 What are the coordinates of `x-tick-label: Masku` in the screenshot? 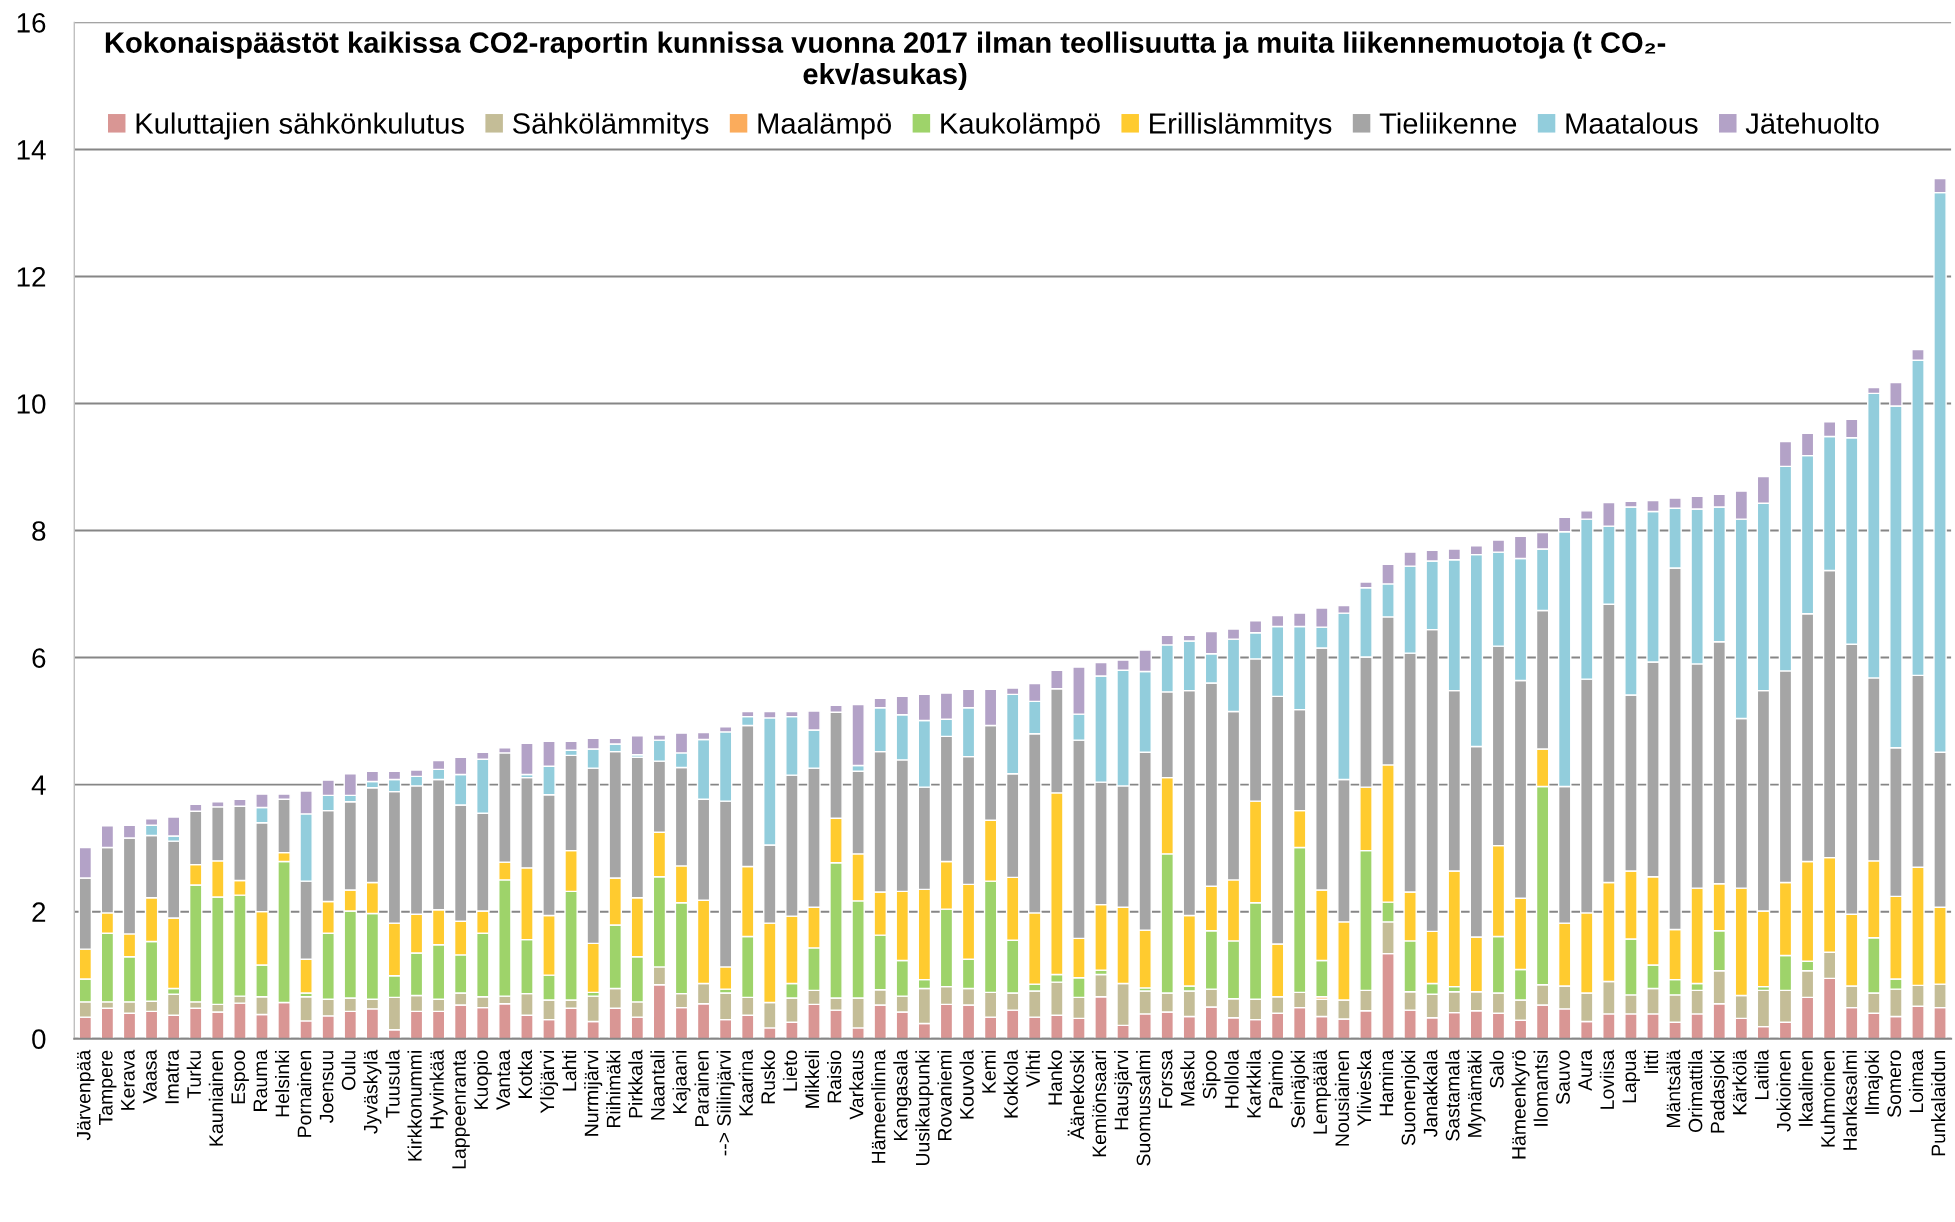 It's located at (1187, 1078).